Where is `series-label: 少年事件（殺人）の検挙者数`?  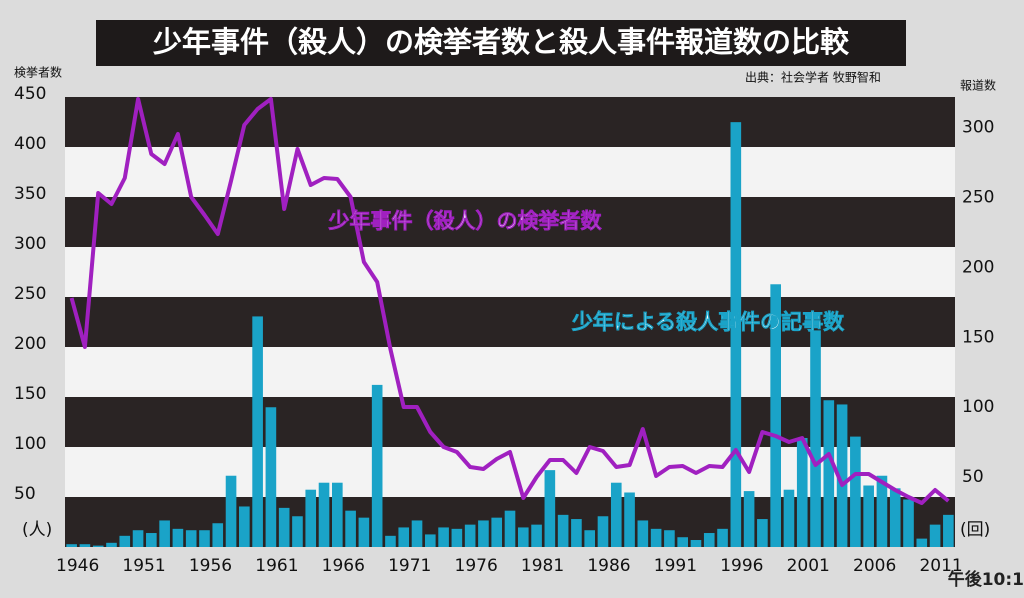
series-label: 少年事件（殺人）の検挙者数 is located at coordinates (465, 221).